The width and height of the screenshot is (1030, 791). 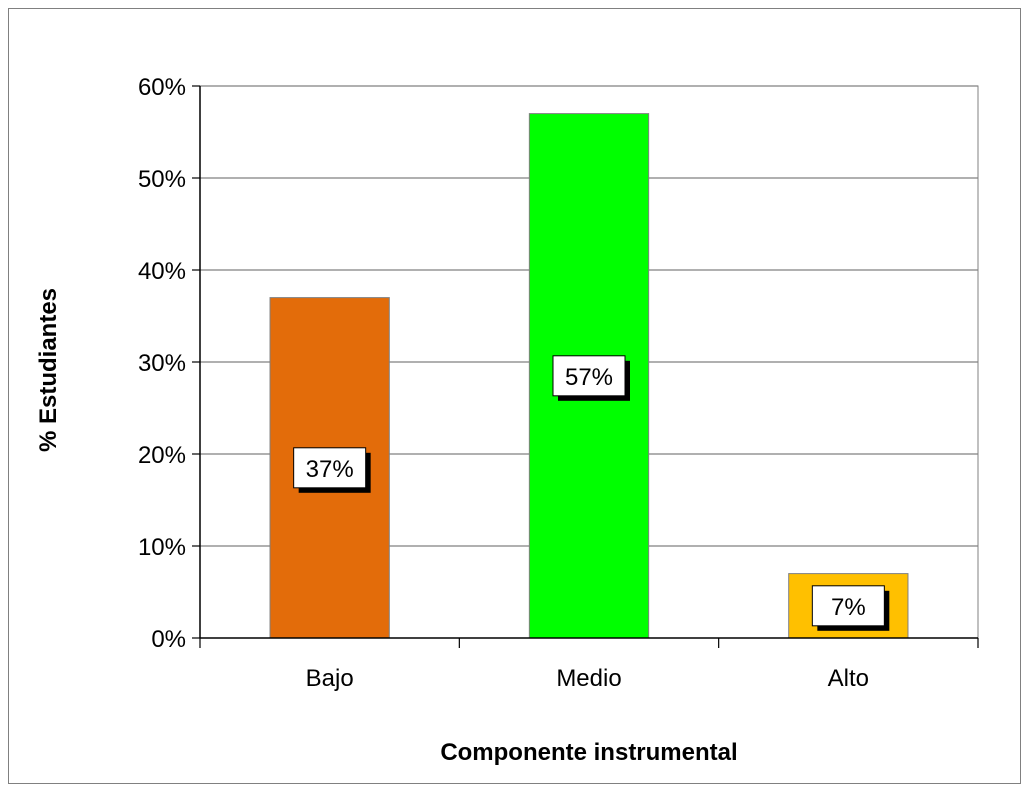 What do you see at coordinates (162, 87) in the screenshot?
I see `y-tick-label: 60%` at bounding box center [162, 87].